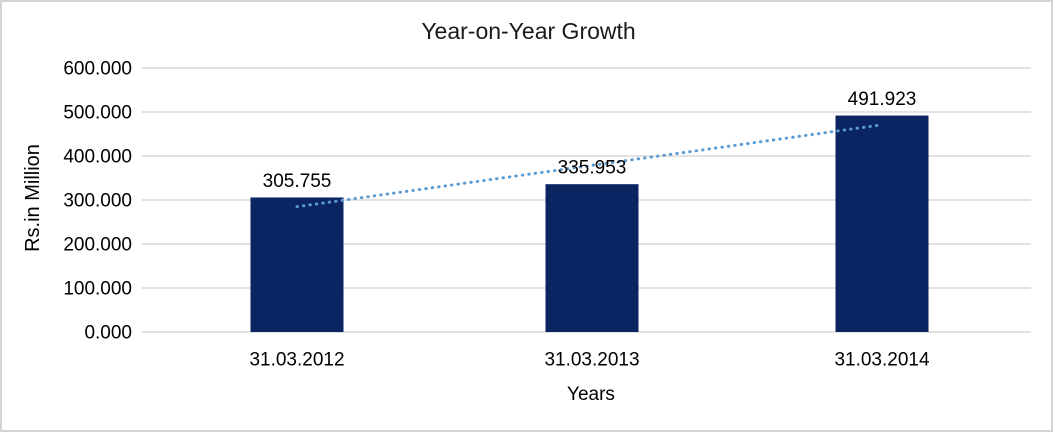  What do you see at coordinates (882, 99) in the screenshot?
I see `data-label: 491.923` at bounding box center [882, 99].